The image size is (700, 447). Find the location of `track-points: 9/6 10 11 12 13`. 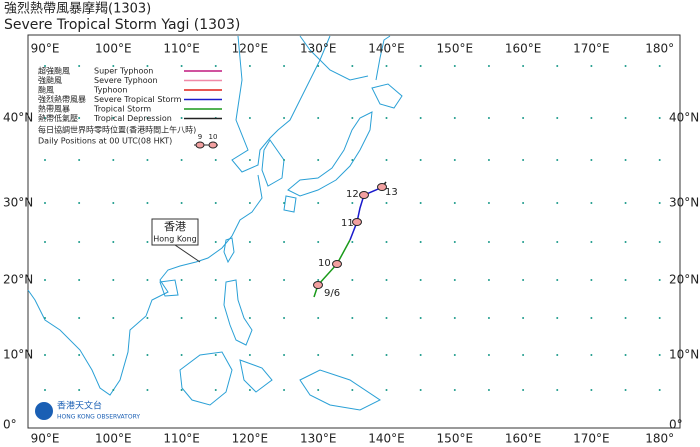

track-points: 9/6 10 11 12 13 is located at coordinates (355, 241).